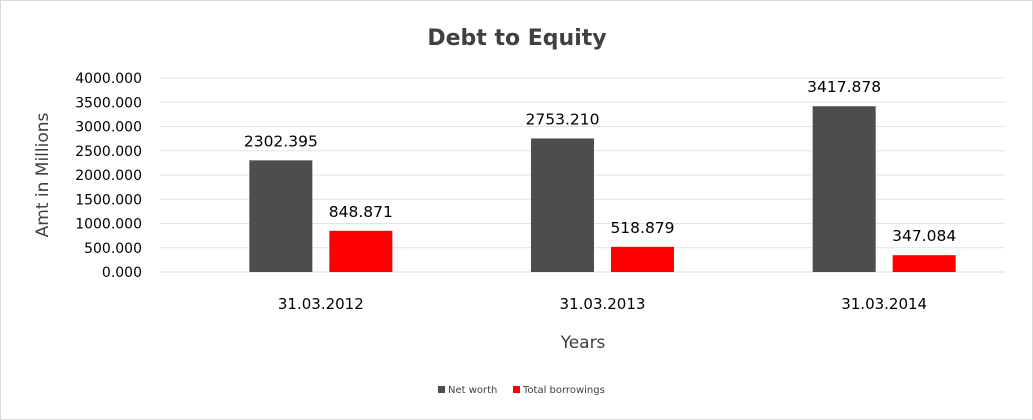  I want to click on data-label: 2753.210, so click(563, 119).